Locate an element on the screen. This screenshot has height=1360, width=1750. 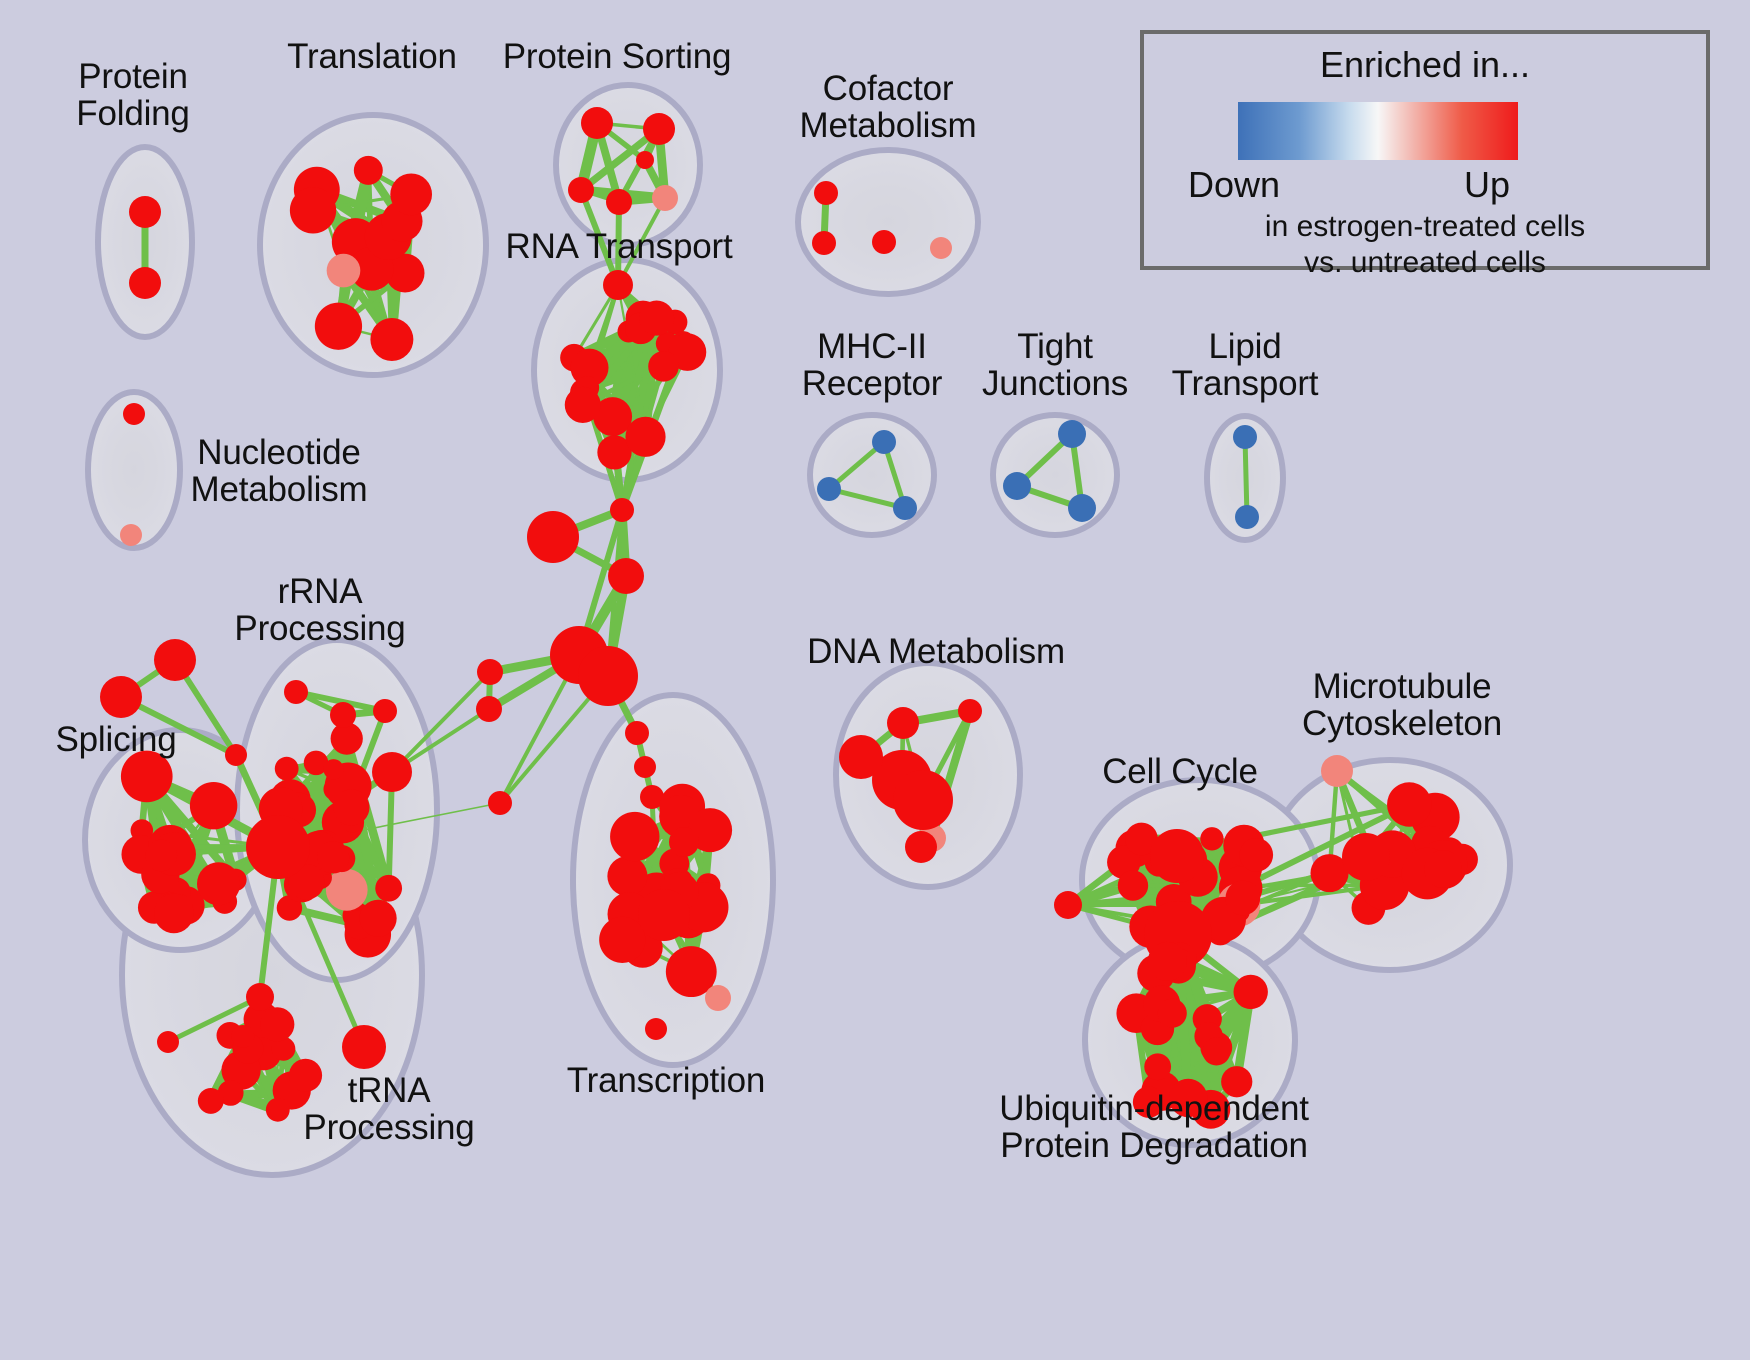
node-rrna-hub is located at coordinates (278, 847).